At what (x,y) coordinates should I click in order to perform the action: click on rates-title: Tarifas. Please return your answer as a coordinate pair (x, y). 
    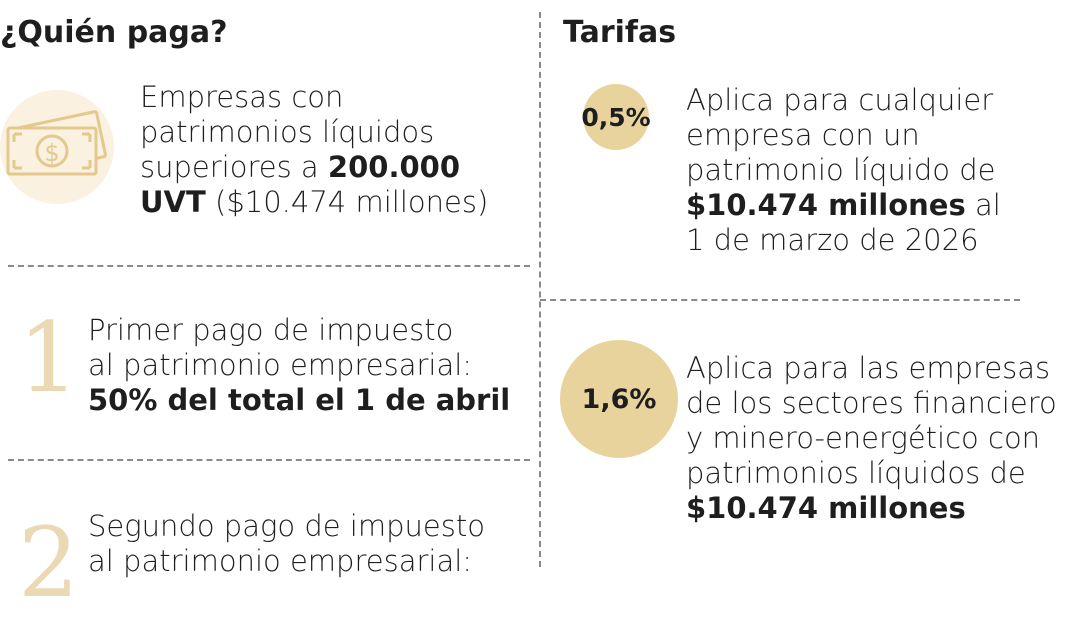
    Looking at the image, I should click on (620, 32).